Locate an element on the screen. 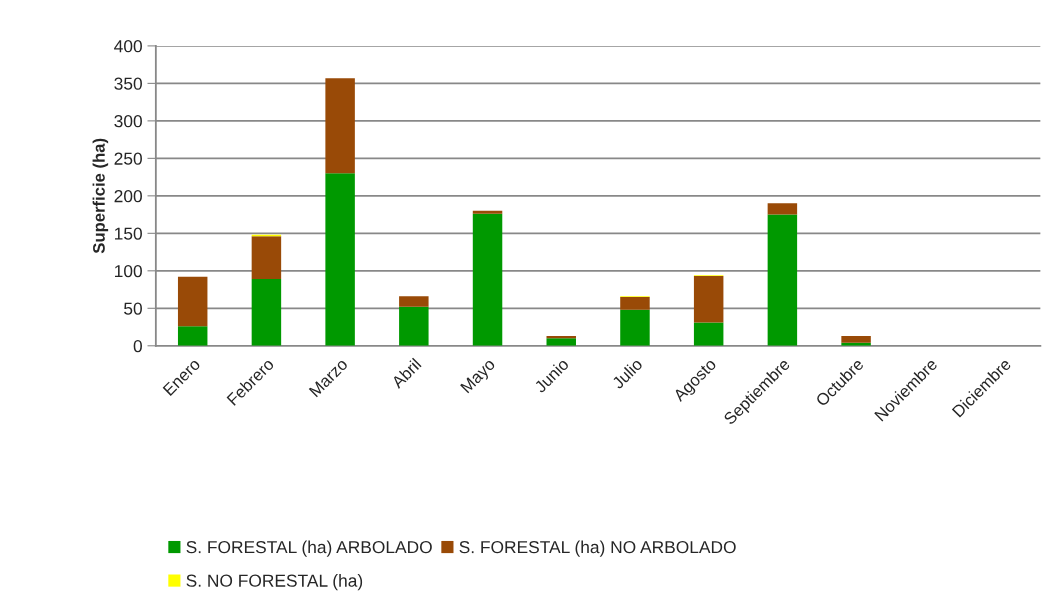 The width and height of the screenshot is (1053, 612). y-tick-label: 50 is located at coordinates (133, 308).